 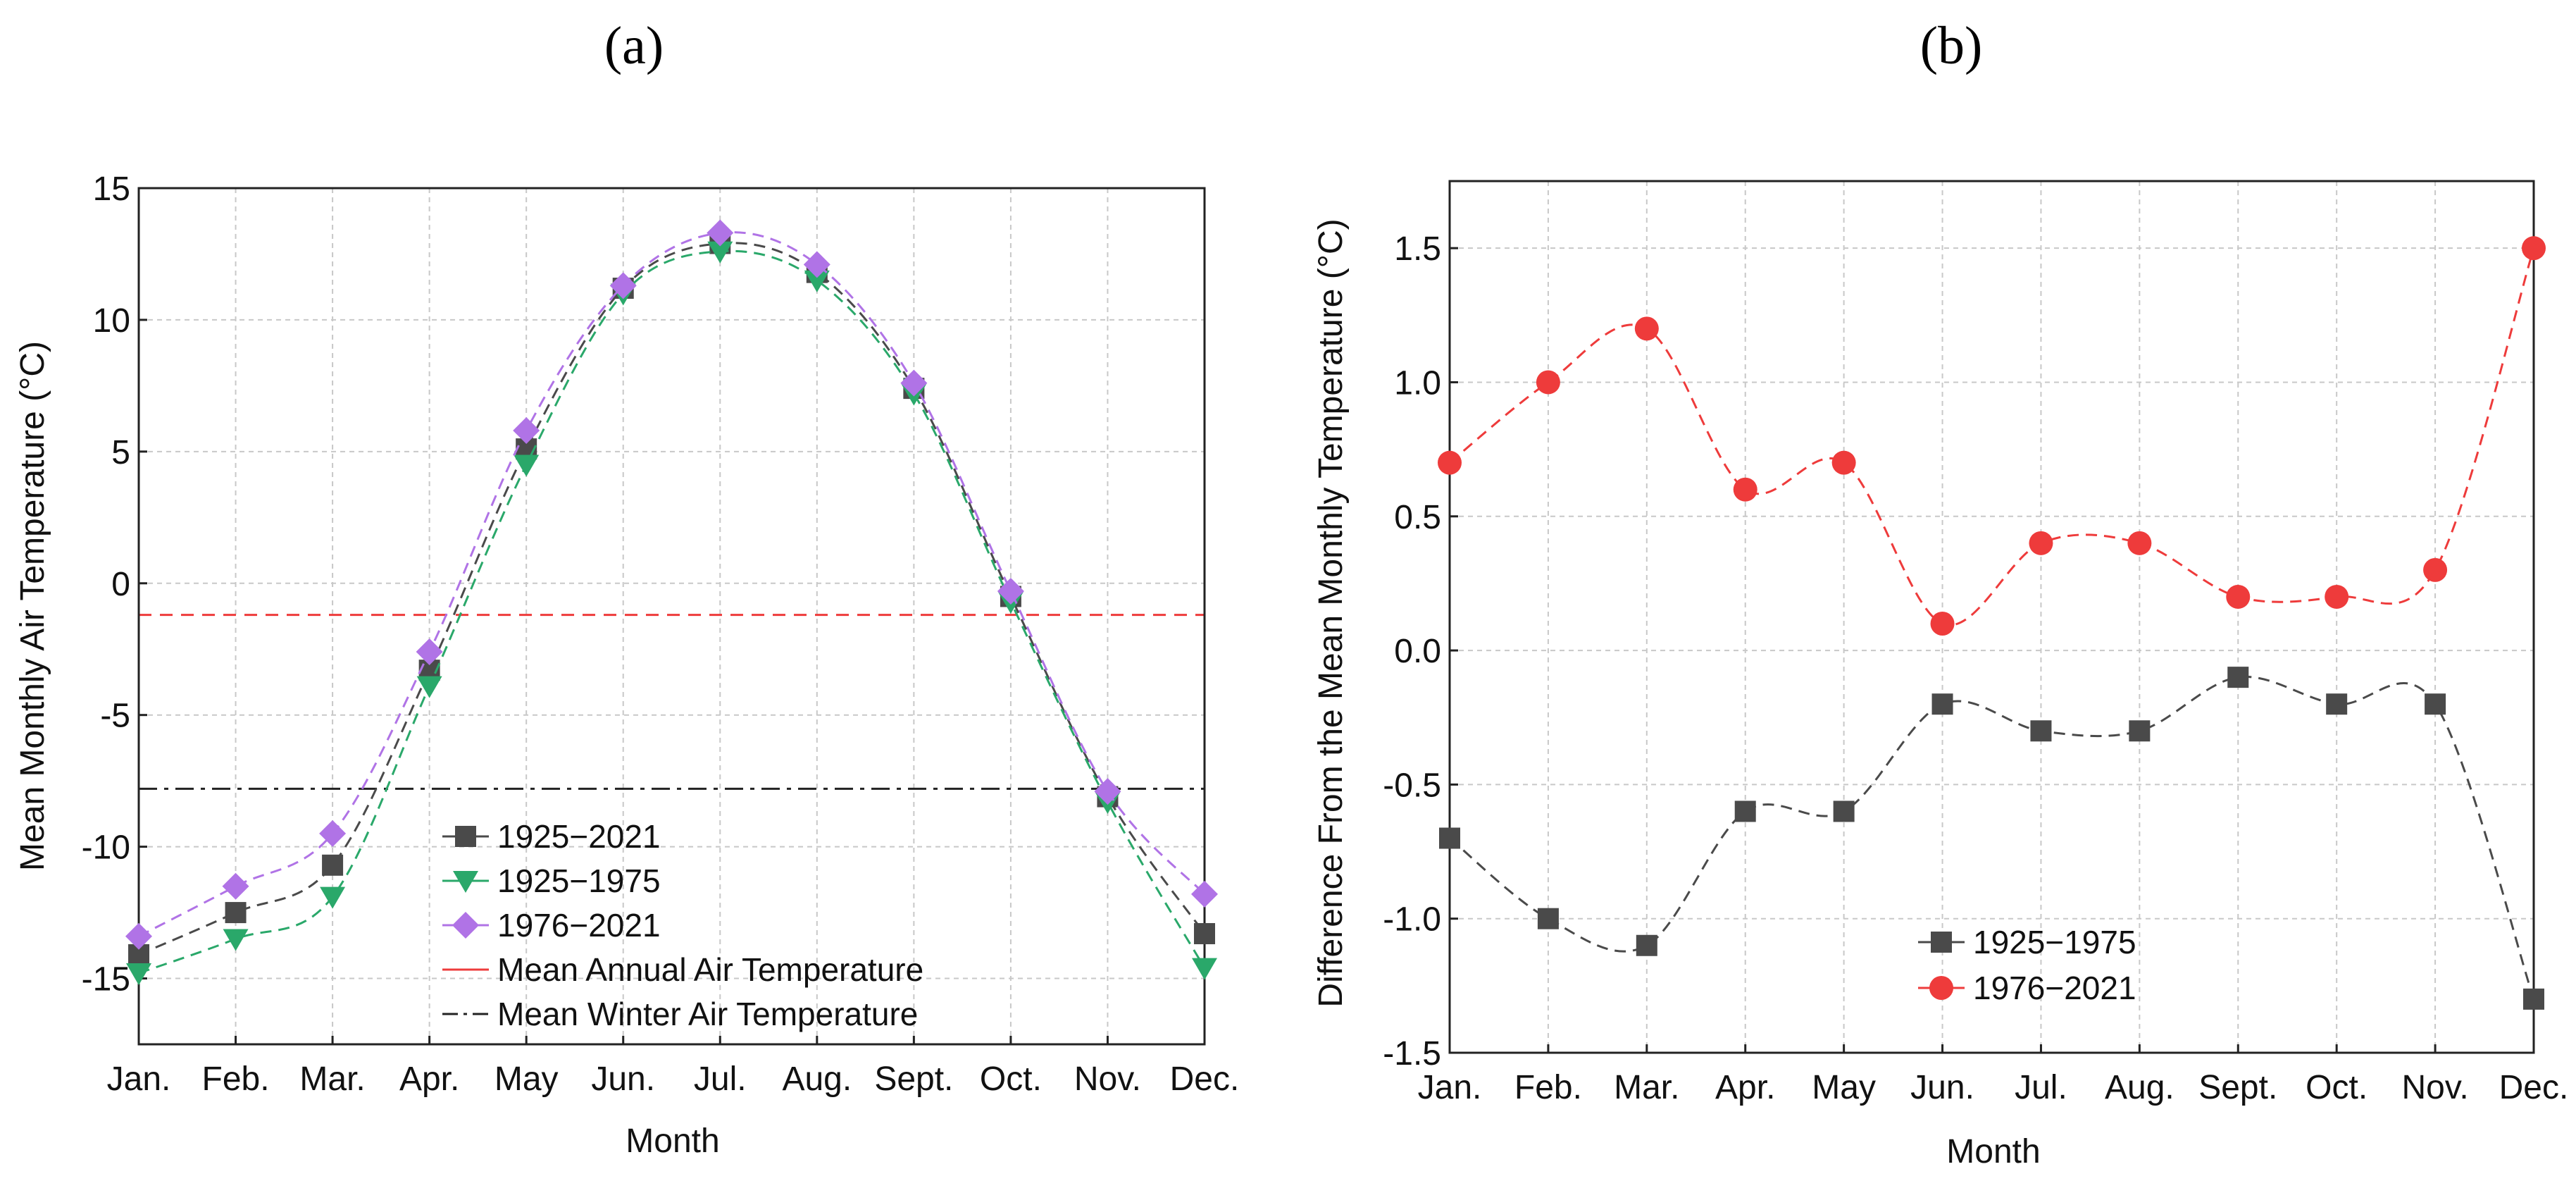 I want to click on chart-a-legend-label: Mean Winter Air Temperature, so click(x=707, y=1014).